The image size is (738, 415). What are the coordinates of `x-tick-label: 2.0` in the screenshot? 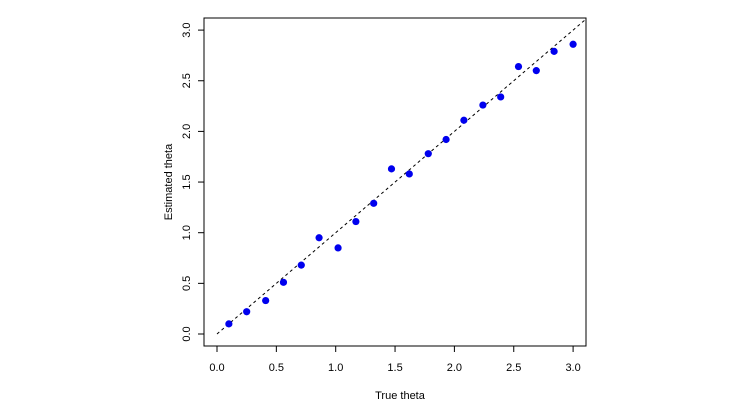 It's located at (454, 368).